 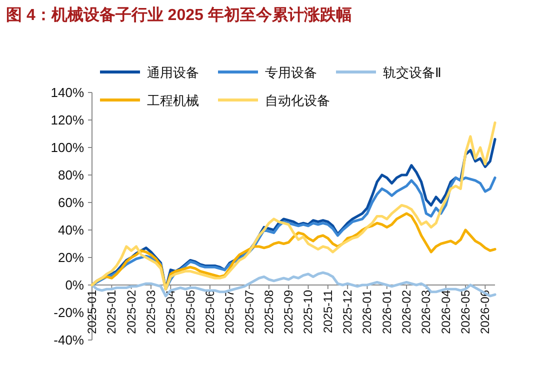 What do you see at coordinates (74, 285) in the screenshot?
I see `y-tick-label: 0%` at bounding box center [74, 285].